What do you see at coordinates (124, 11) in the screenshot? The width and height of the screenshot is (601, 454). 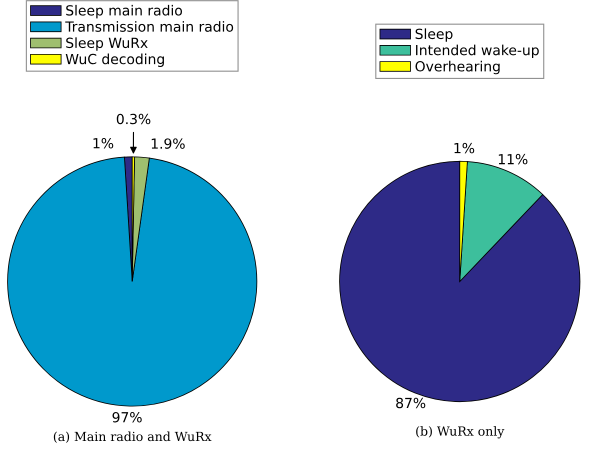 I see `legend-label: Sleep main radio` at bounding box center [124, 11].